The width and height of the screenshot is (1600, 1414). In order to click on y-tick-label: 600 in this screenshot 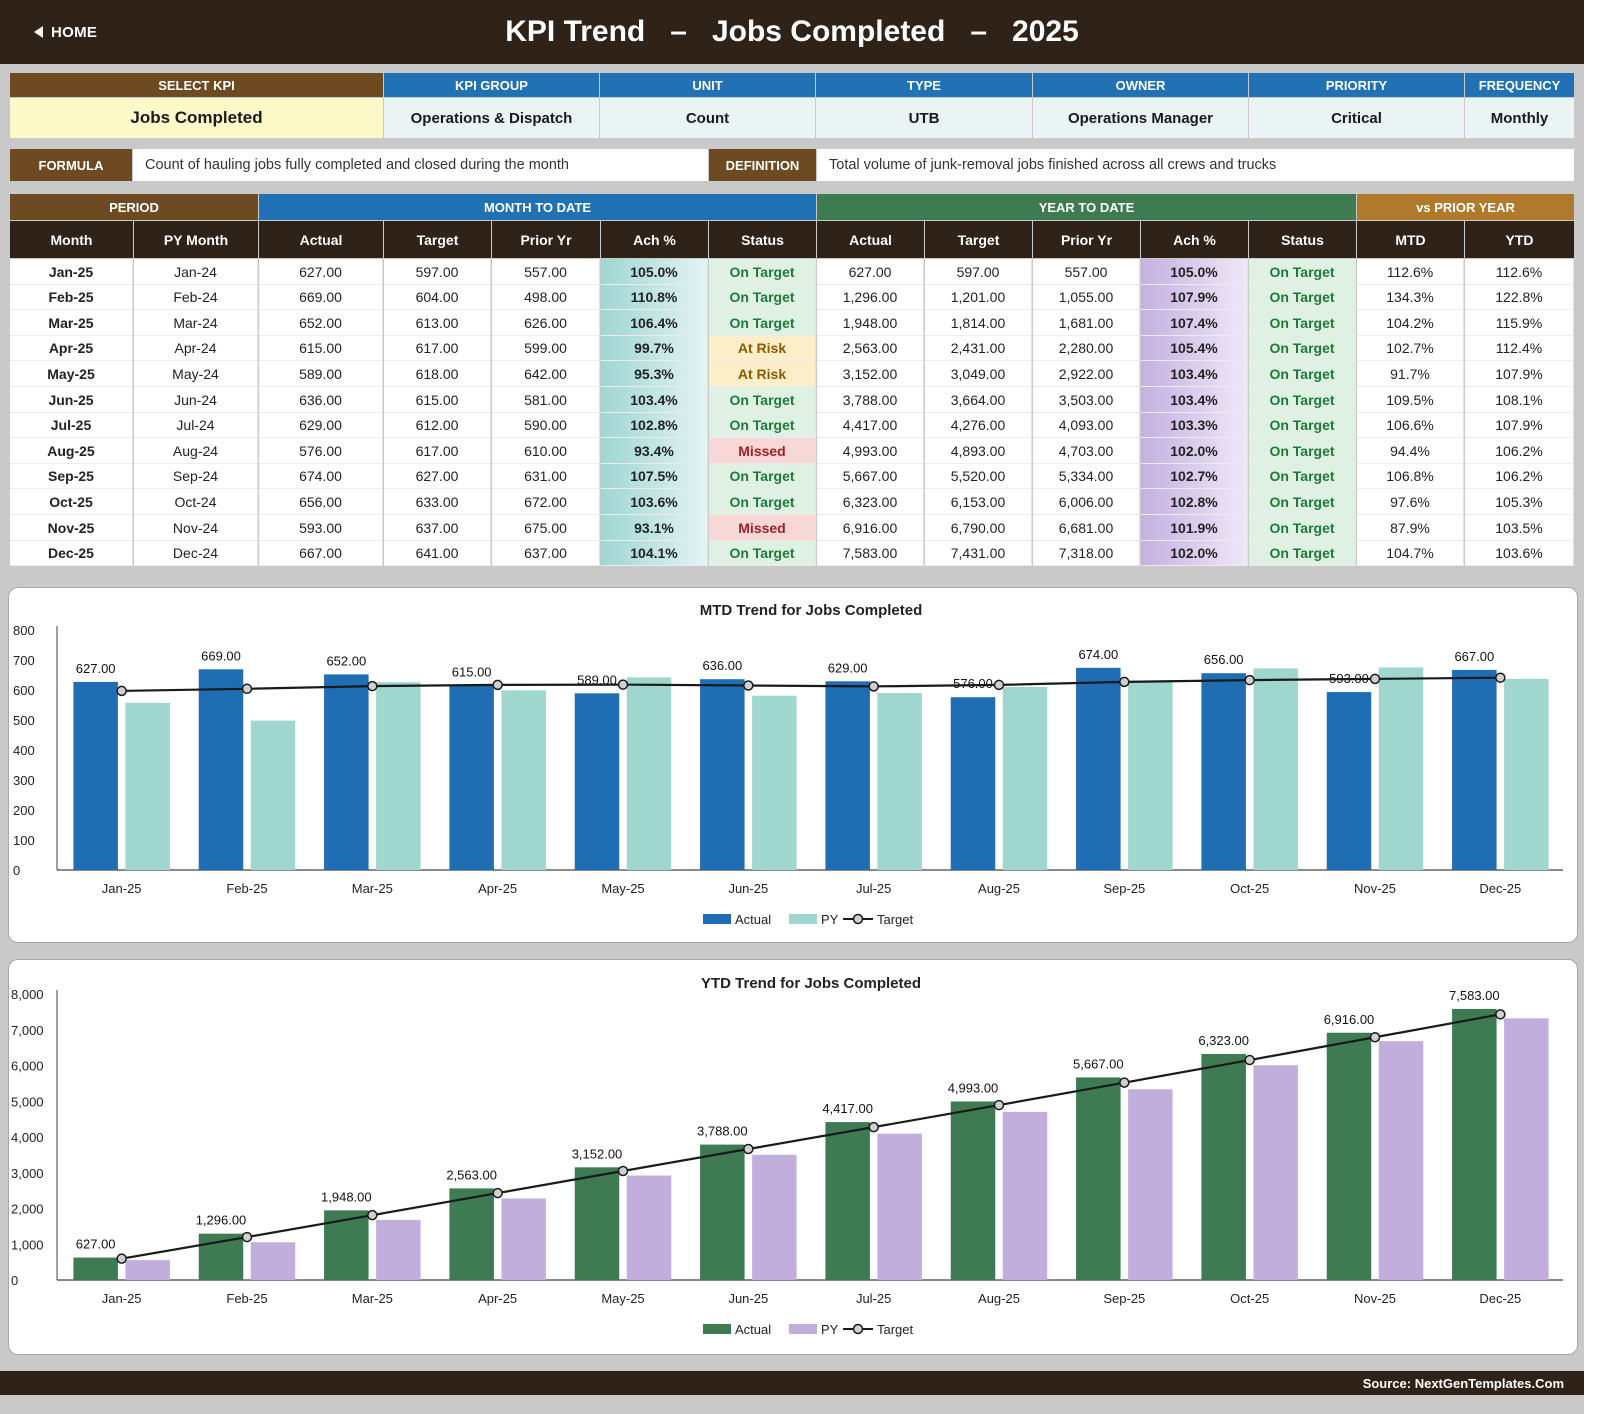, I will do `click(24, 690)`.